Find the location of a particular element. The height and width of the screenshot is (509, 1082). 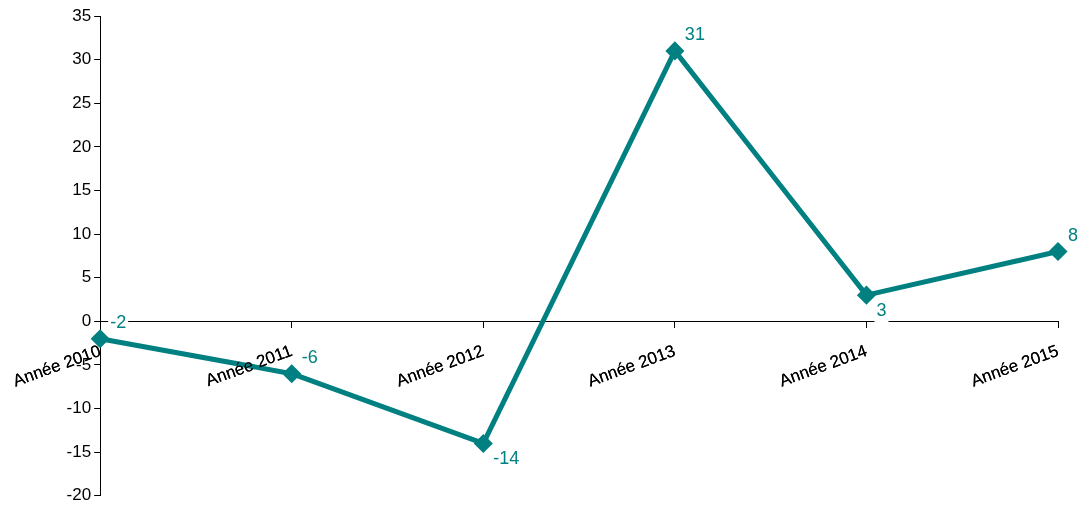

y-tick-label: 25 is located at coordinates (82, 102).